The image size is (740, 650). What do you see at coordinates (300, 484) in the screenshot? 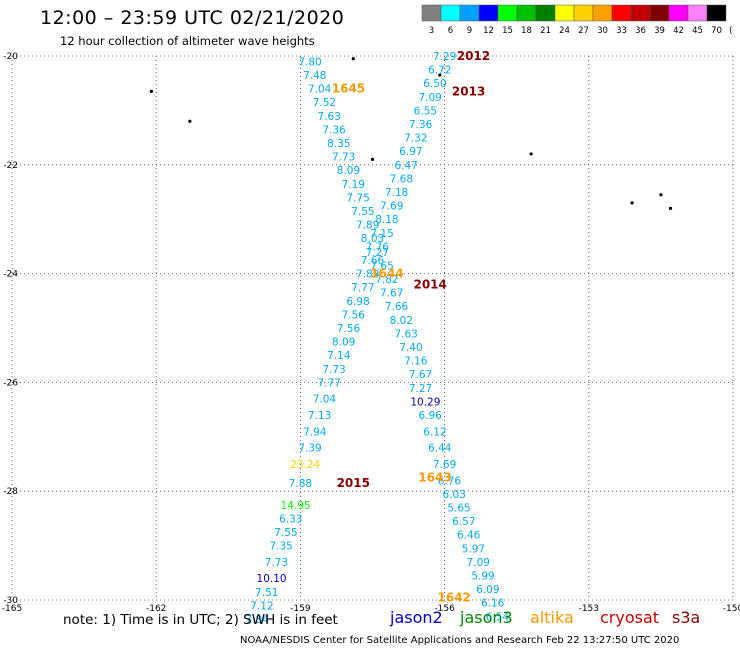
I see `wave-height-label: 7.88` at bounding box center [300, 484].